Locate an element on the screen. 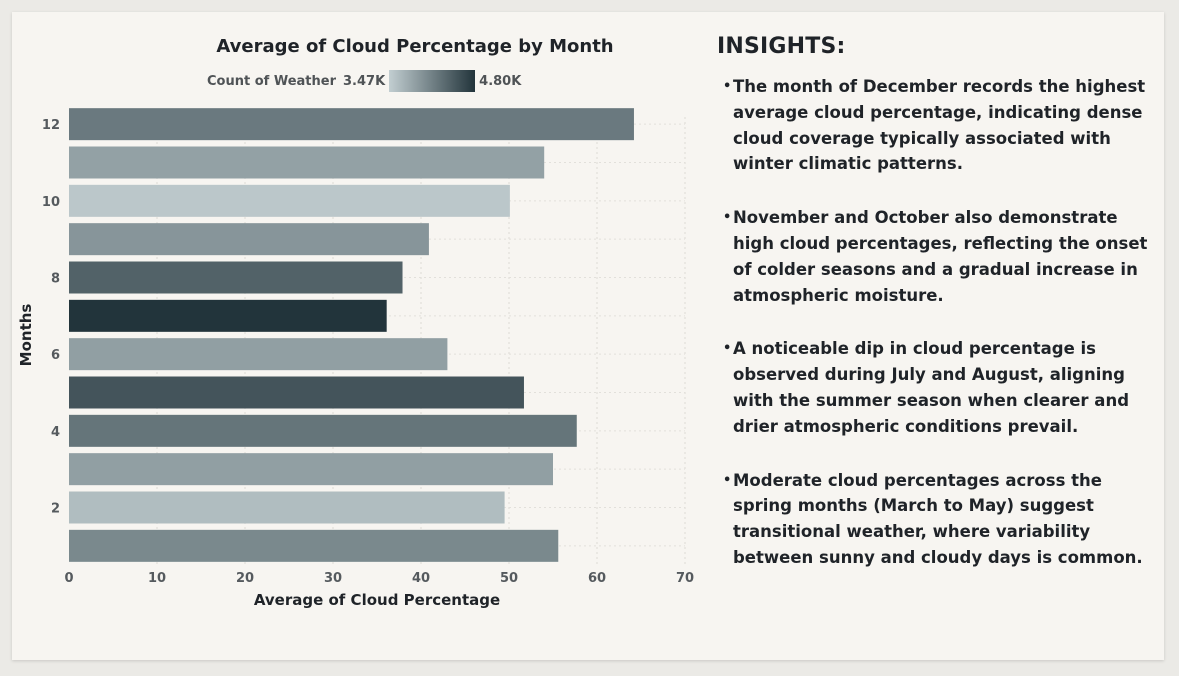 Image resolution: width=1179 pixels, height=676 pixels. x-axis-title: Average of Cloud Percentage is located at coordinates (377, 600).